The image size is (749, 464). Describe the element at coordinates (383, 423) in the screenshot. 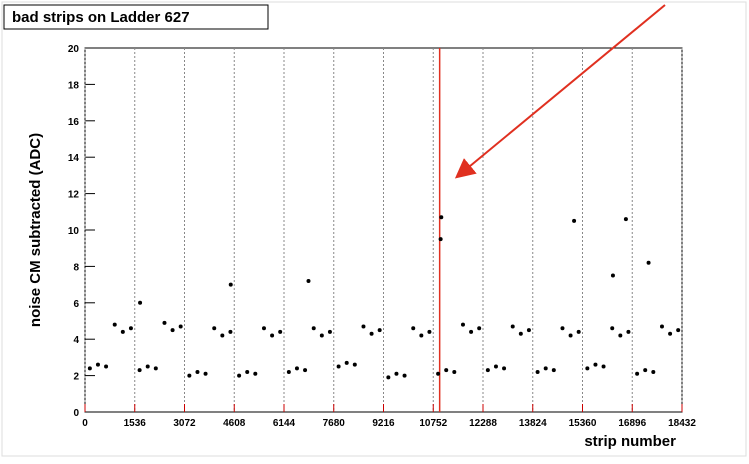

I see `x-tick-label: 9216` at that location.